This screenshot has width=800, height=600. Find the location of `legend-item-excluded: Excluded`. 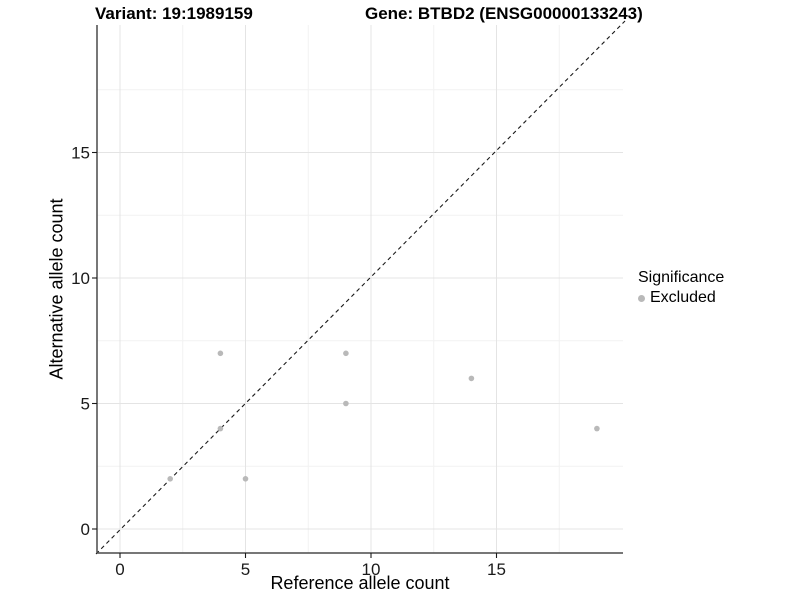

legend-item-excluded: Excluded is located at coordinates (681, 298).